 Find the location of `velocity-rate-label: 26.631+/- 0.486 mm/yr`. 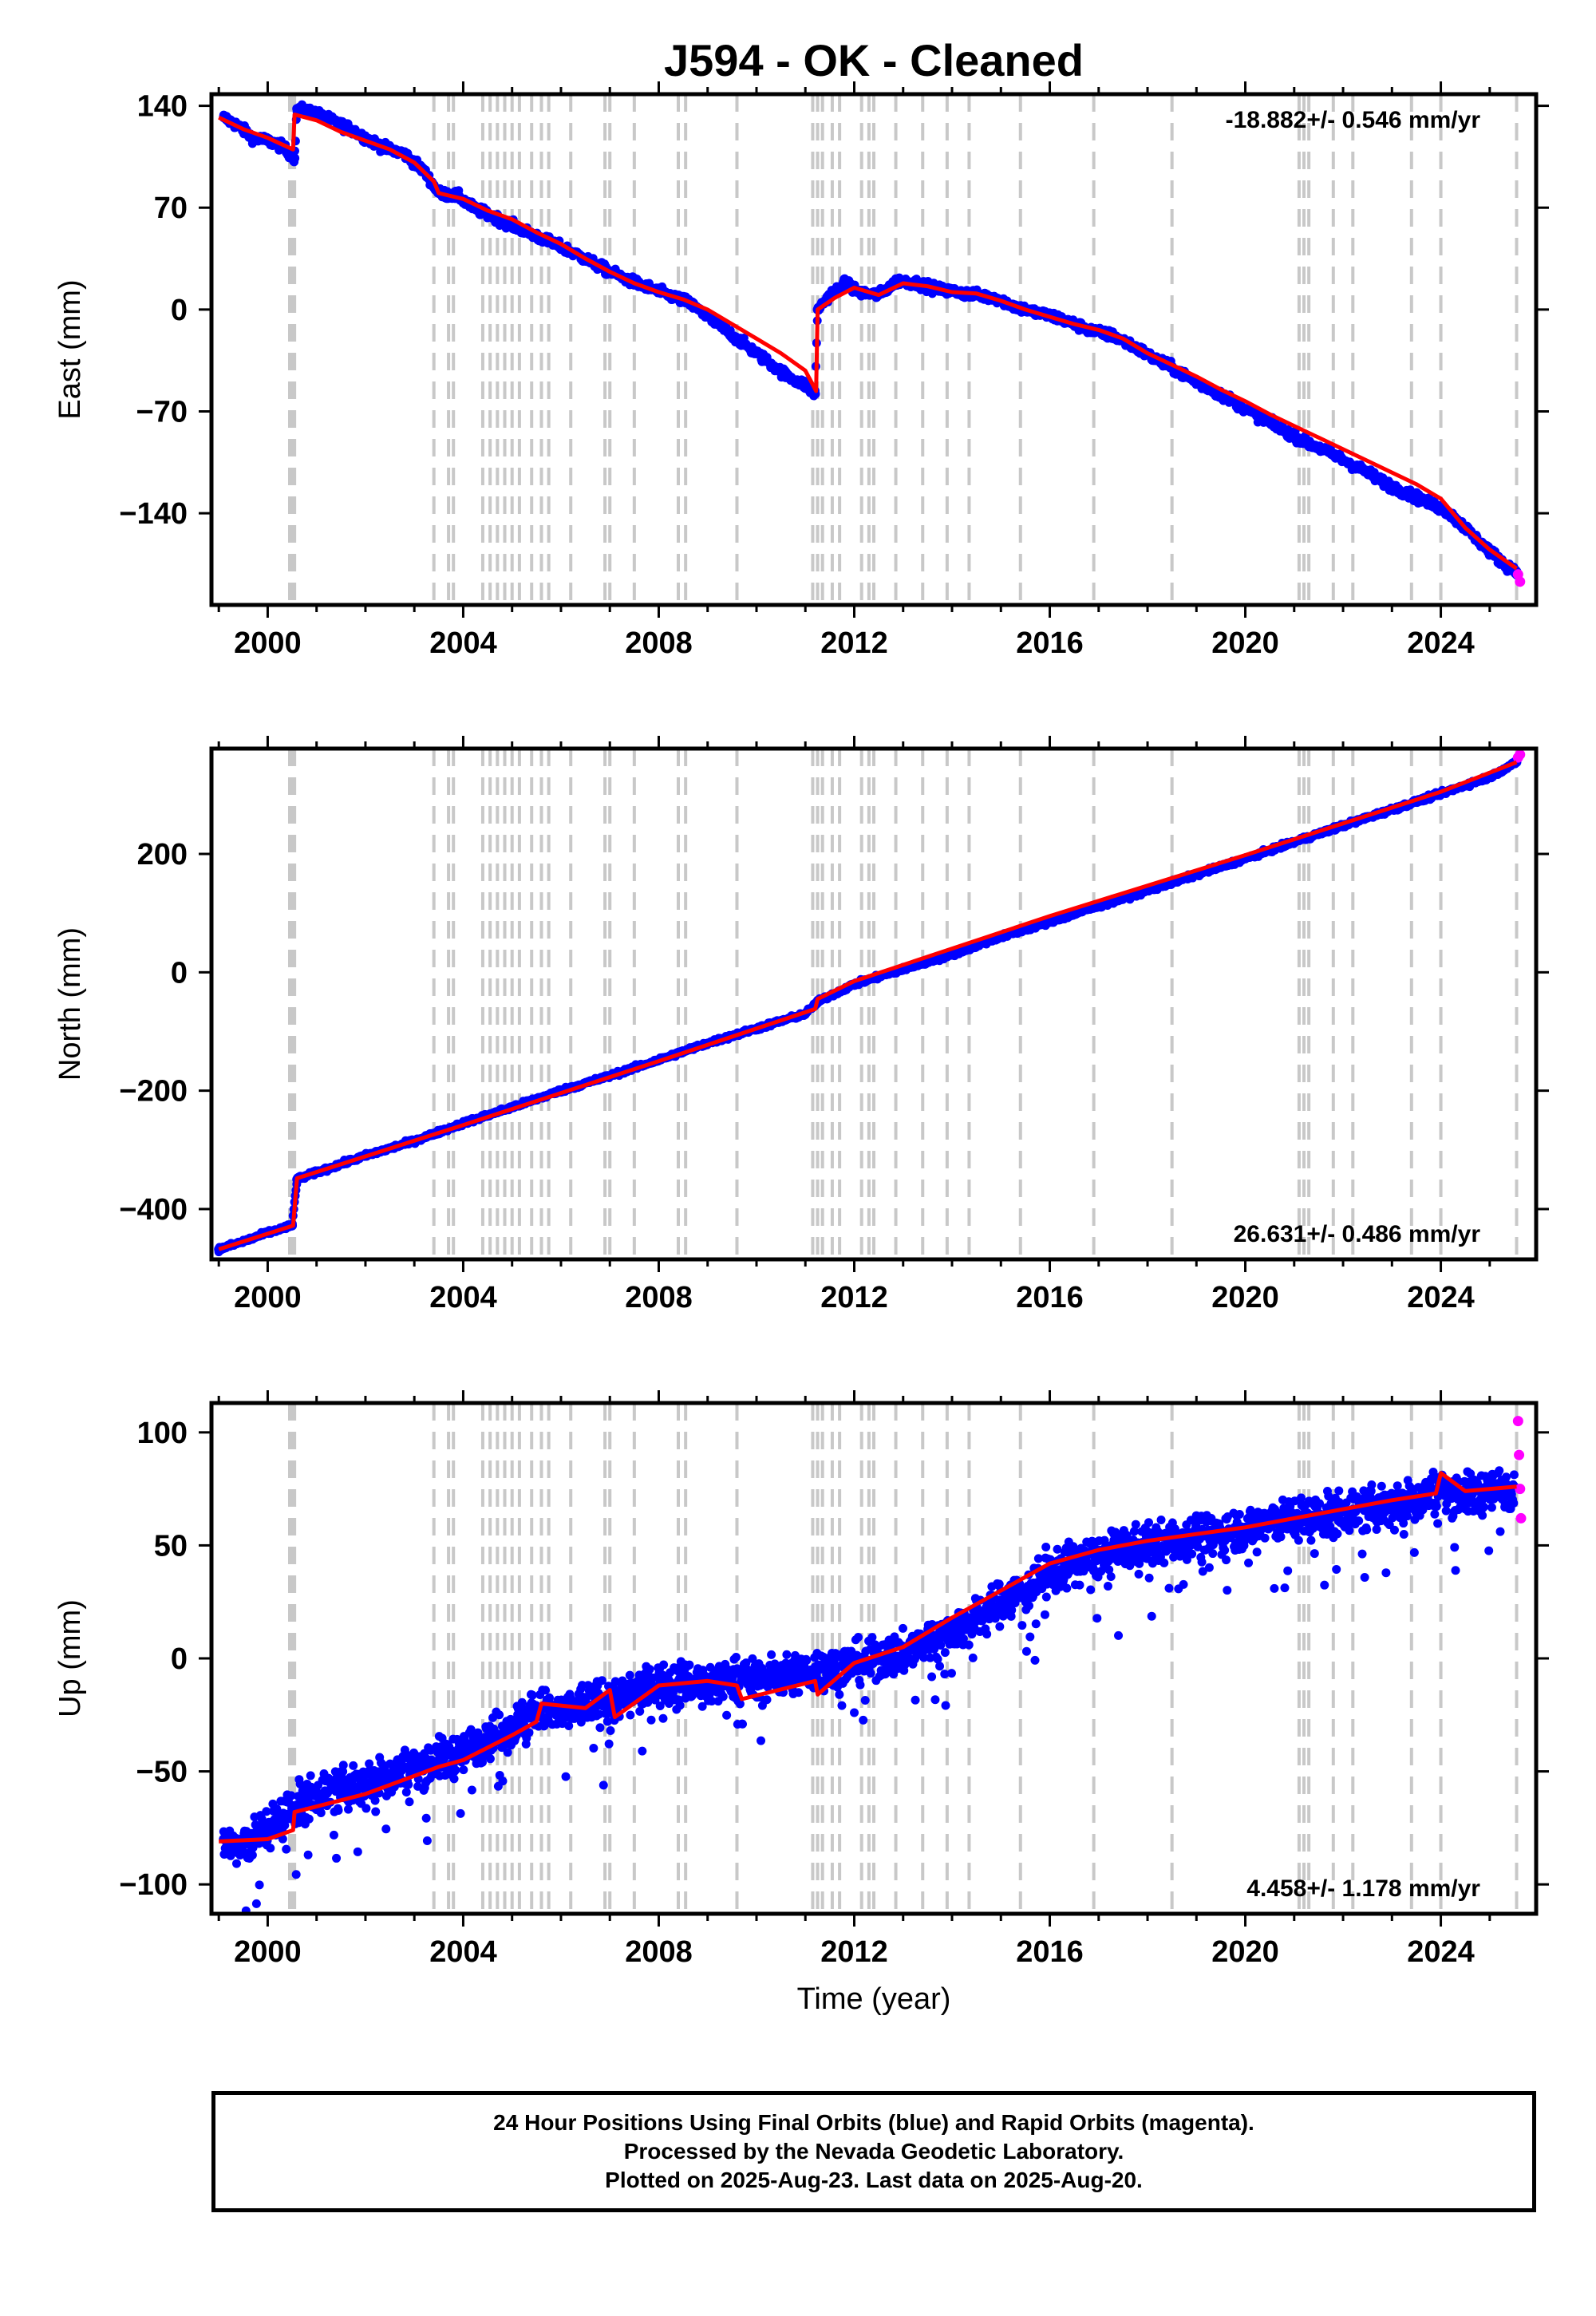

velocity-rate-label: 26.631+/- 0.486 mm/yr is located at coordinates (1357, 1234).